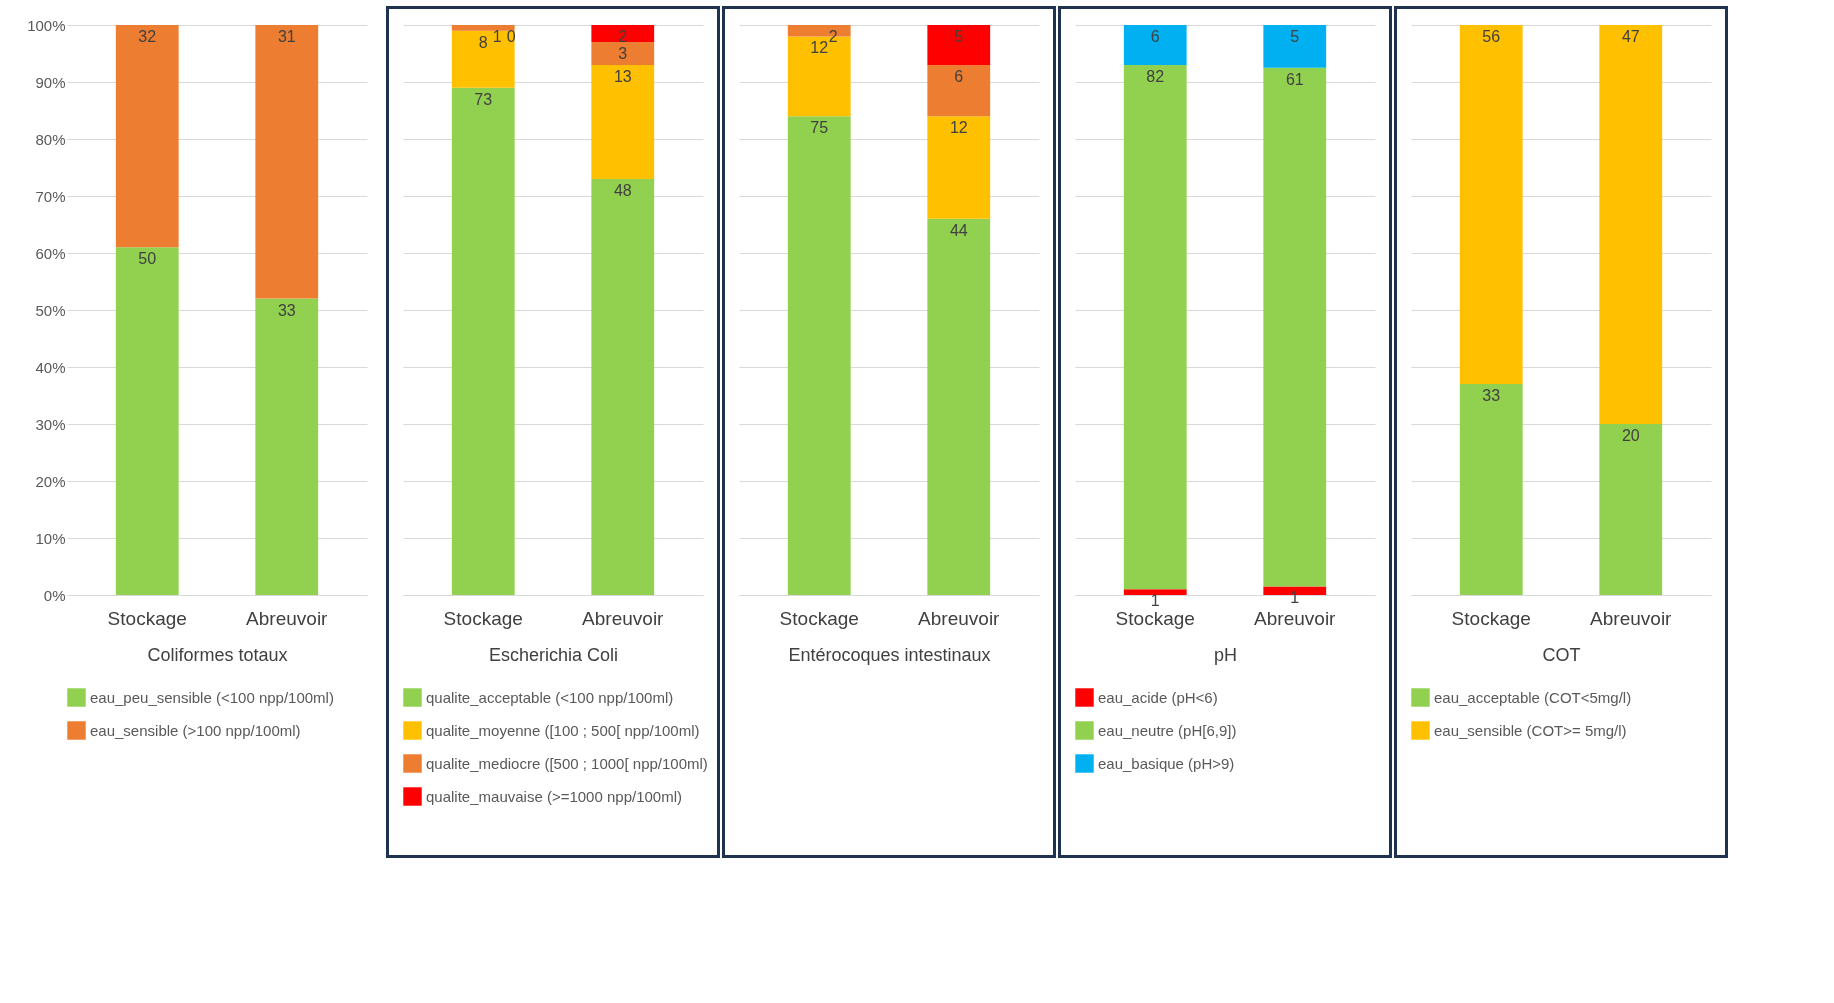 This screenshot has width=1834, height=1003. I want to click on y-tick-label: 40%, so click(50, 367).